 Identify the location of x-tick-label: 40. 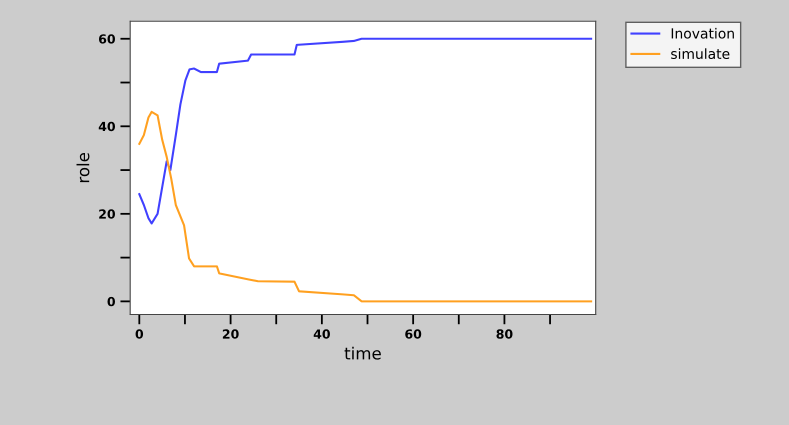
(322, 334).